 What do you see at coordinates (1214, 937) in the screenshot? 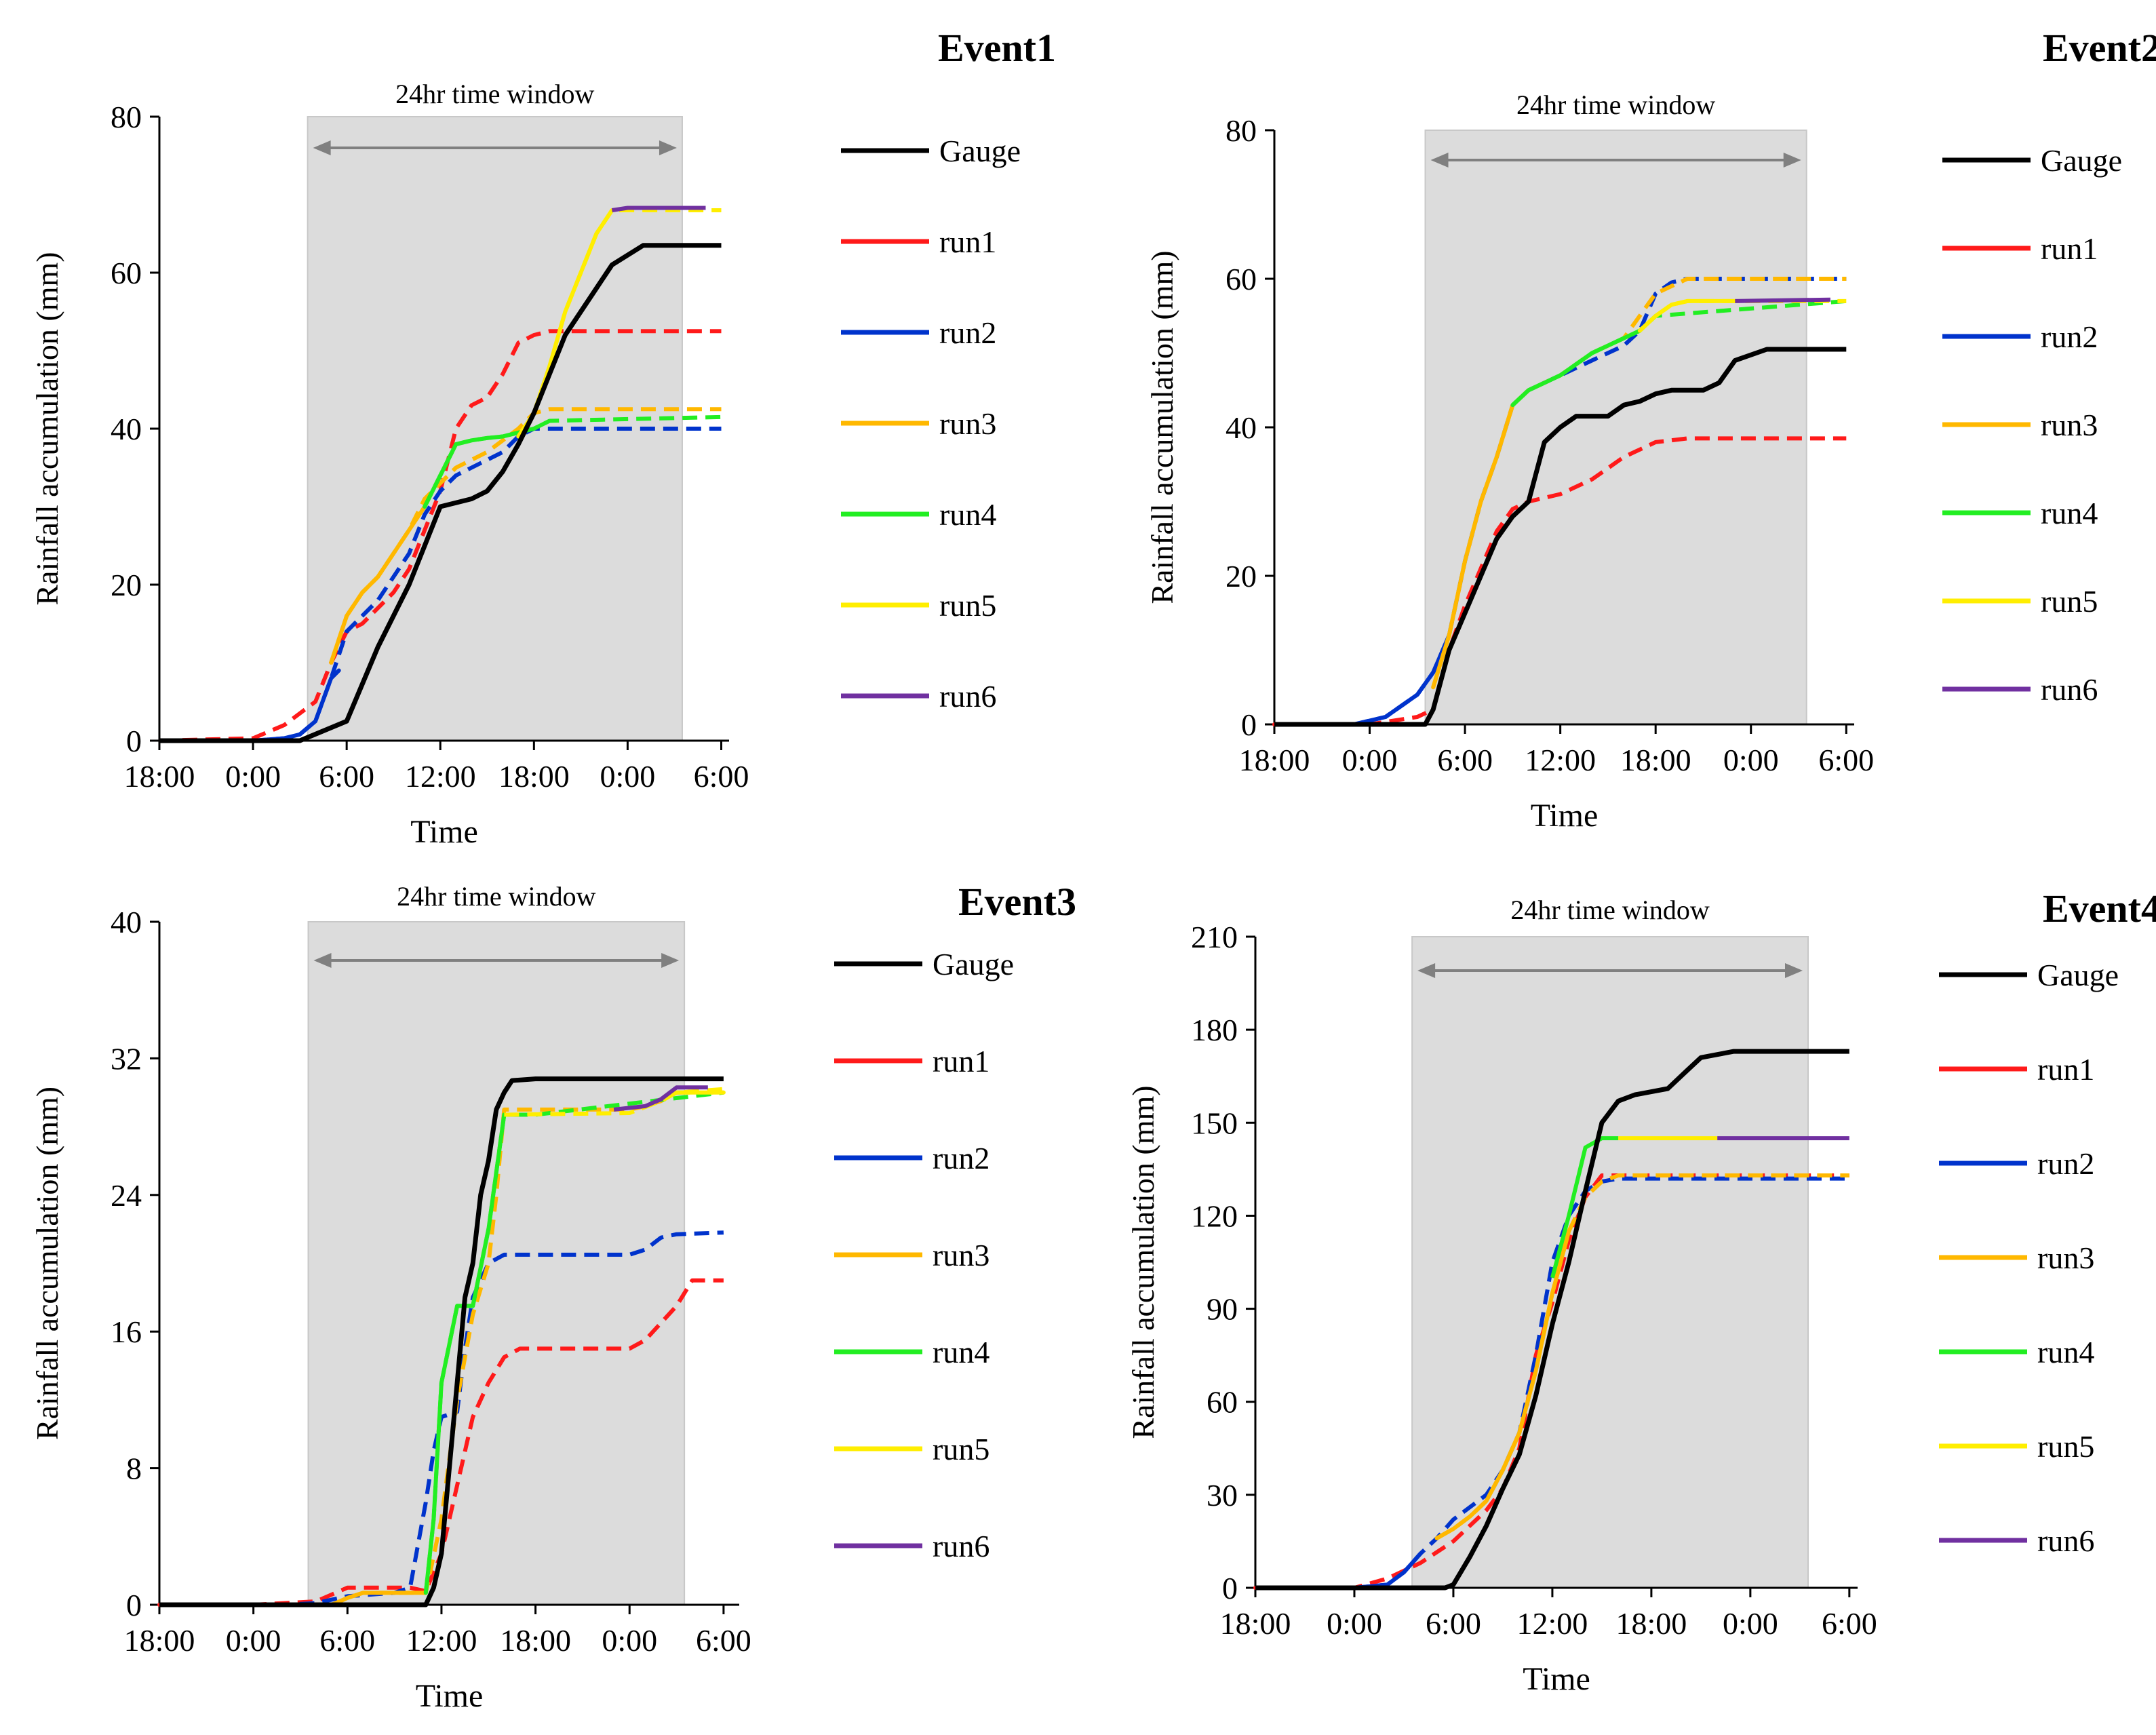
I see `y-tick-label: 210` at bounding box center [1214, 937].